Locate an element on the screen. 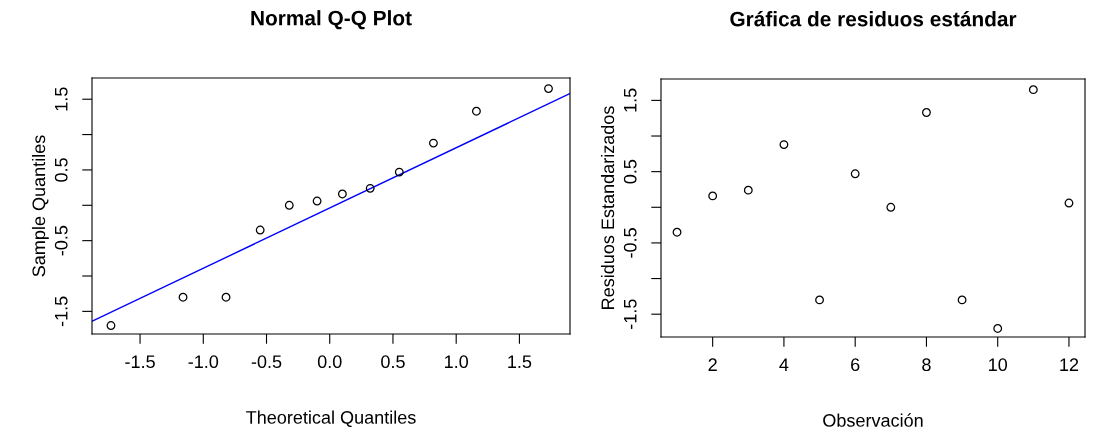 The image size is (1115, 436). x-axis-title: Observación is located at coordinates (873, 420).